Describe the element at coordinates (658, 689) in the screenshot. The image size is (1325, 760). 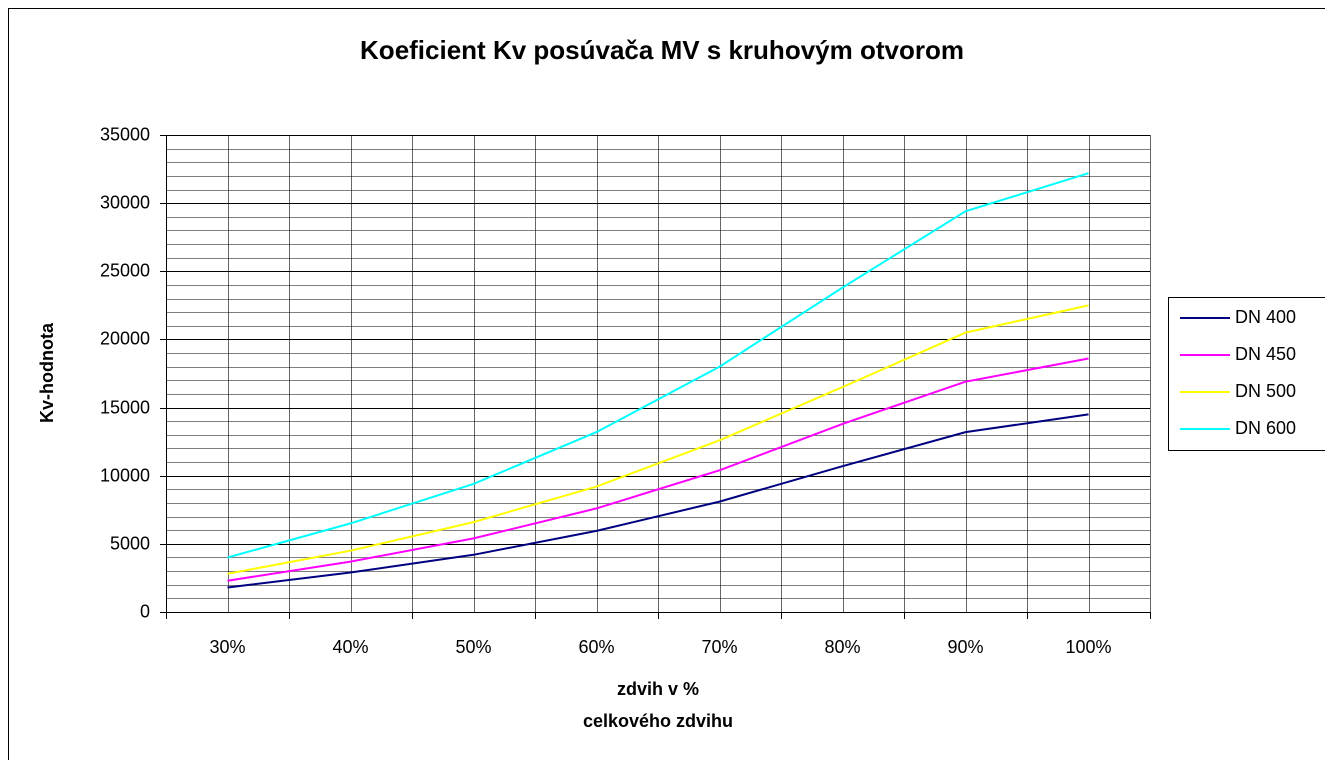
I see `x-axis-label: zdvih v %` at that location.